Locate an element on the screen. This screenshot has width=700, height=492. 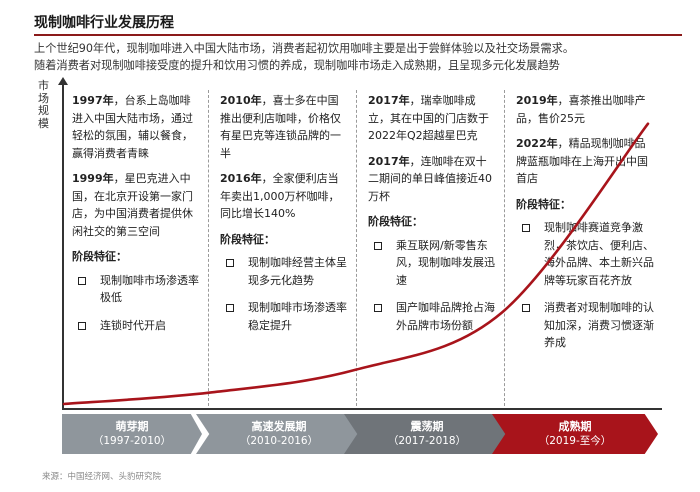
feature-item: 消费者对现制咖啡的认知加深，消费习惯逐渐养成 is located at coordinates (586, 325).